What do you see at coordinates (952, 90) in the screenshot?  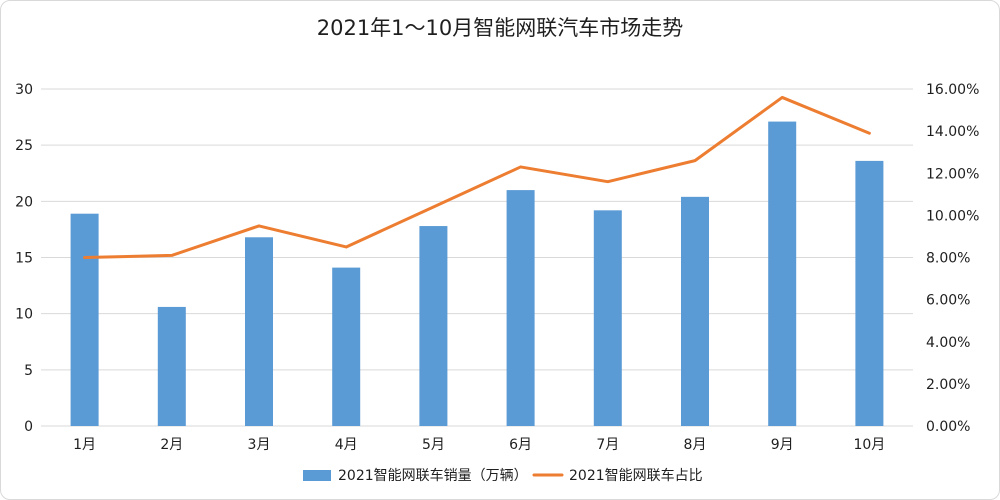 I see `right-axis-tick-label: 16.00%` at bounding box center [952, 90].